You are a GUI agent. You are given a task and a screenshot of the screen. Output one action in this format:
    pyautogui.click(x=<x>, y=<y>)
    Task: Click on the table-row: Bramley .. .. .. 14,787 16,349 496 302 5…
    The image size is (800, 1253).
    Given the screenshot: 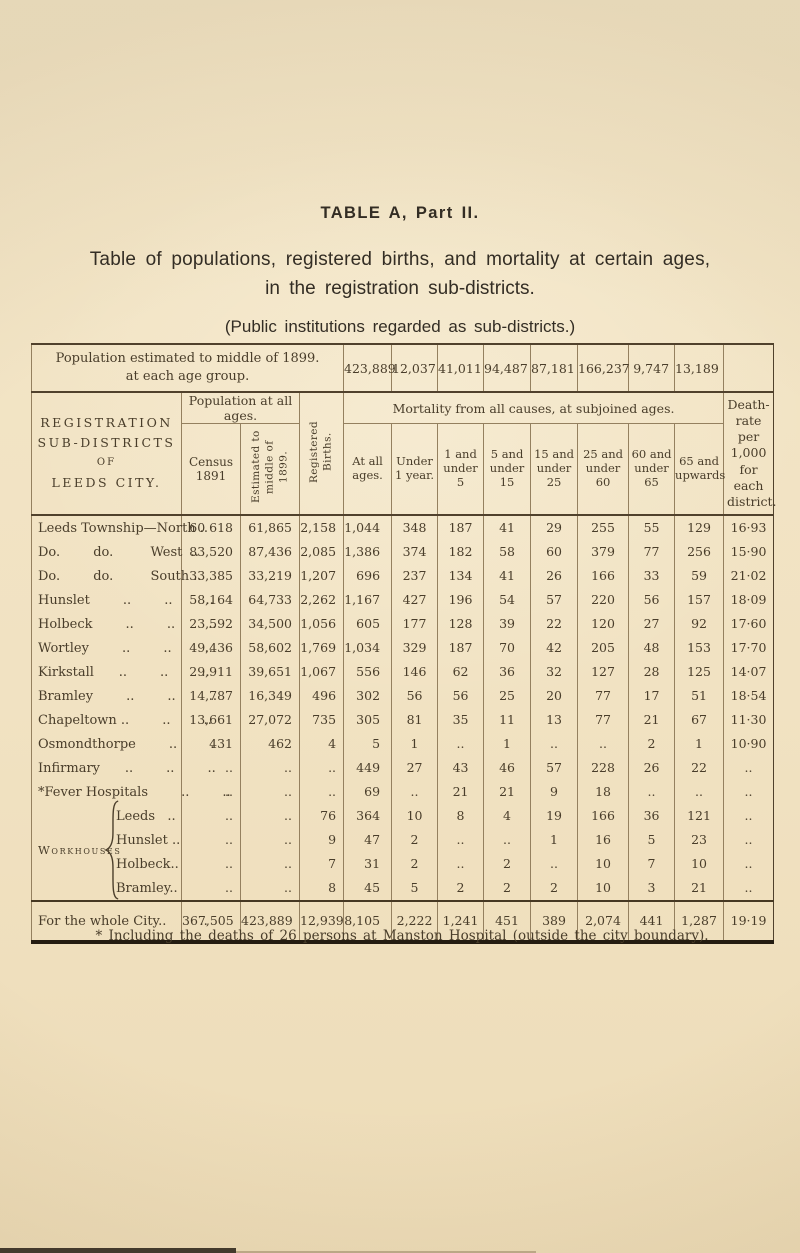 What is the action you would take?
    pyautogui.click(x=402, y=695)
    